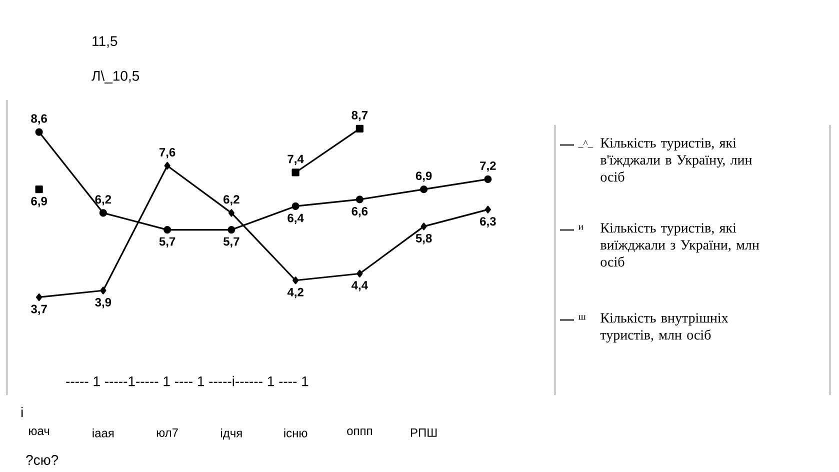  Describe the element at coordinates (296, 159) in the screenshot. I see `data-label: 7,4` at that location.